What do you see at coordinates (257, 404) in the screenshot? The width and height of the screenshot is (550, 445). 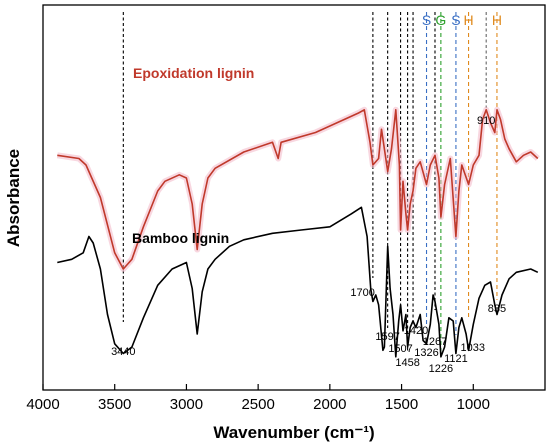 I see `x-tick-label-2500: 2500` at bounding box center [257, 404].